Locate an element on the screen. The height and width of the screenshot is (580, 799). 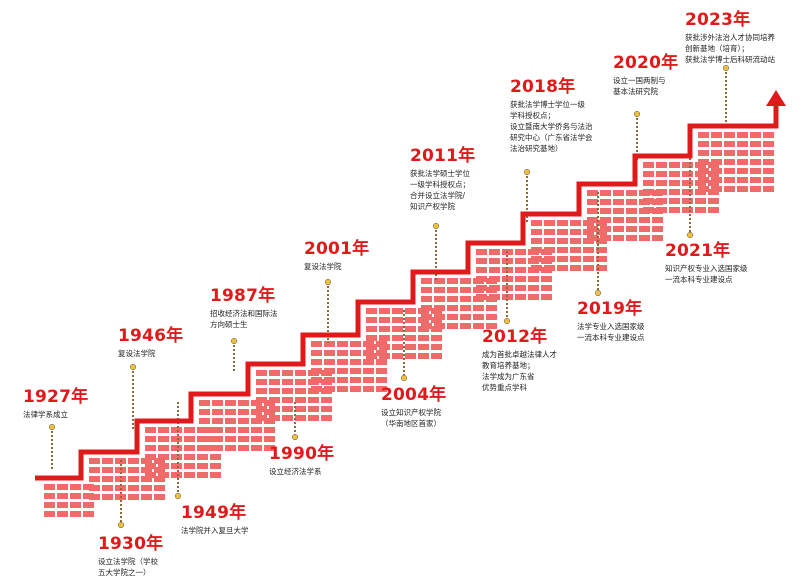
milestone-year: 2004年 is located at coordinates (414, 395).